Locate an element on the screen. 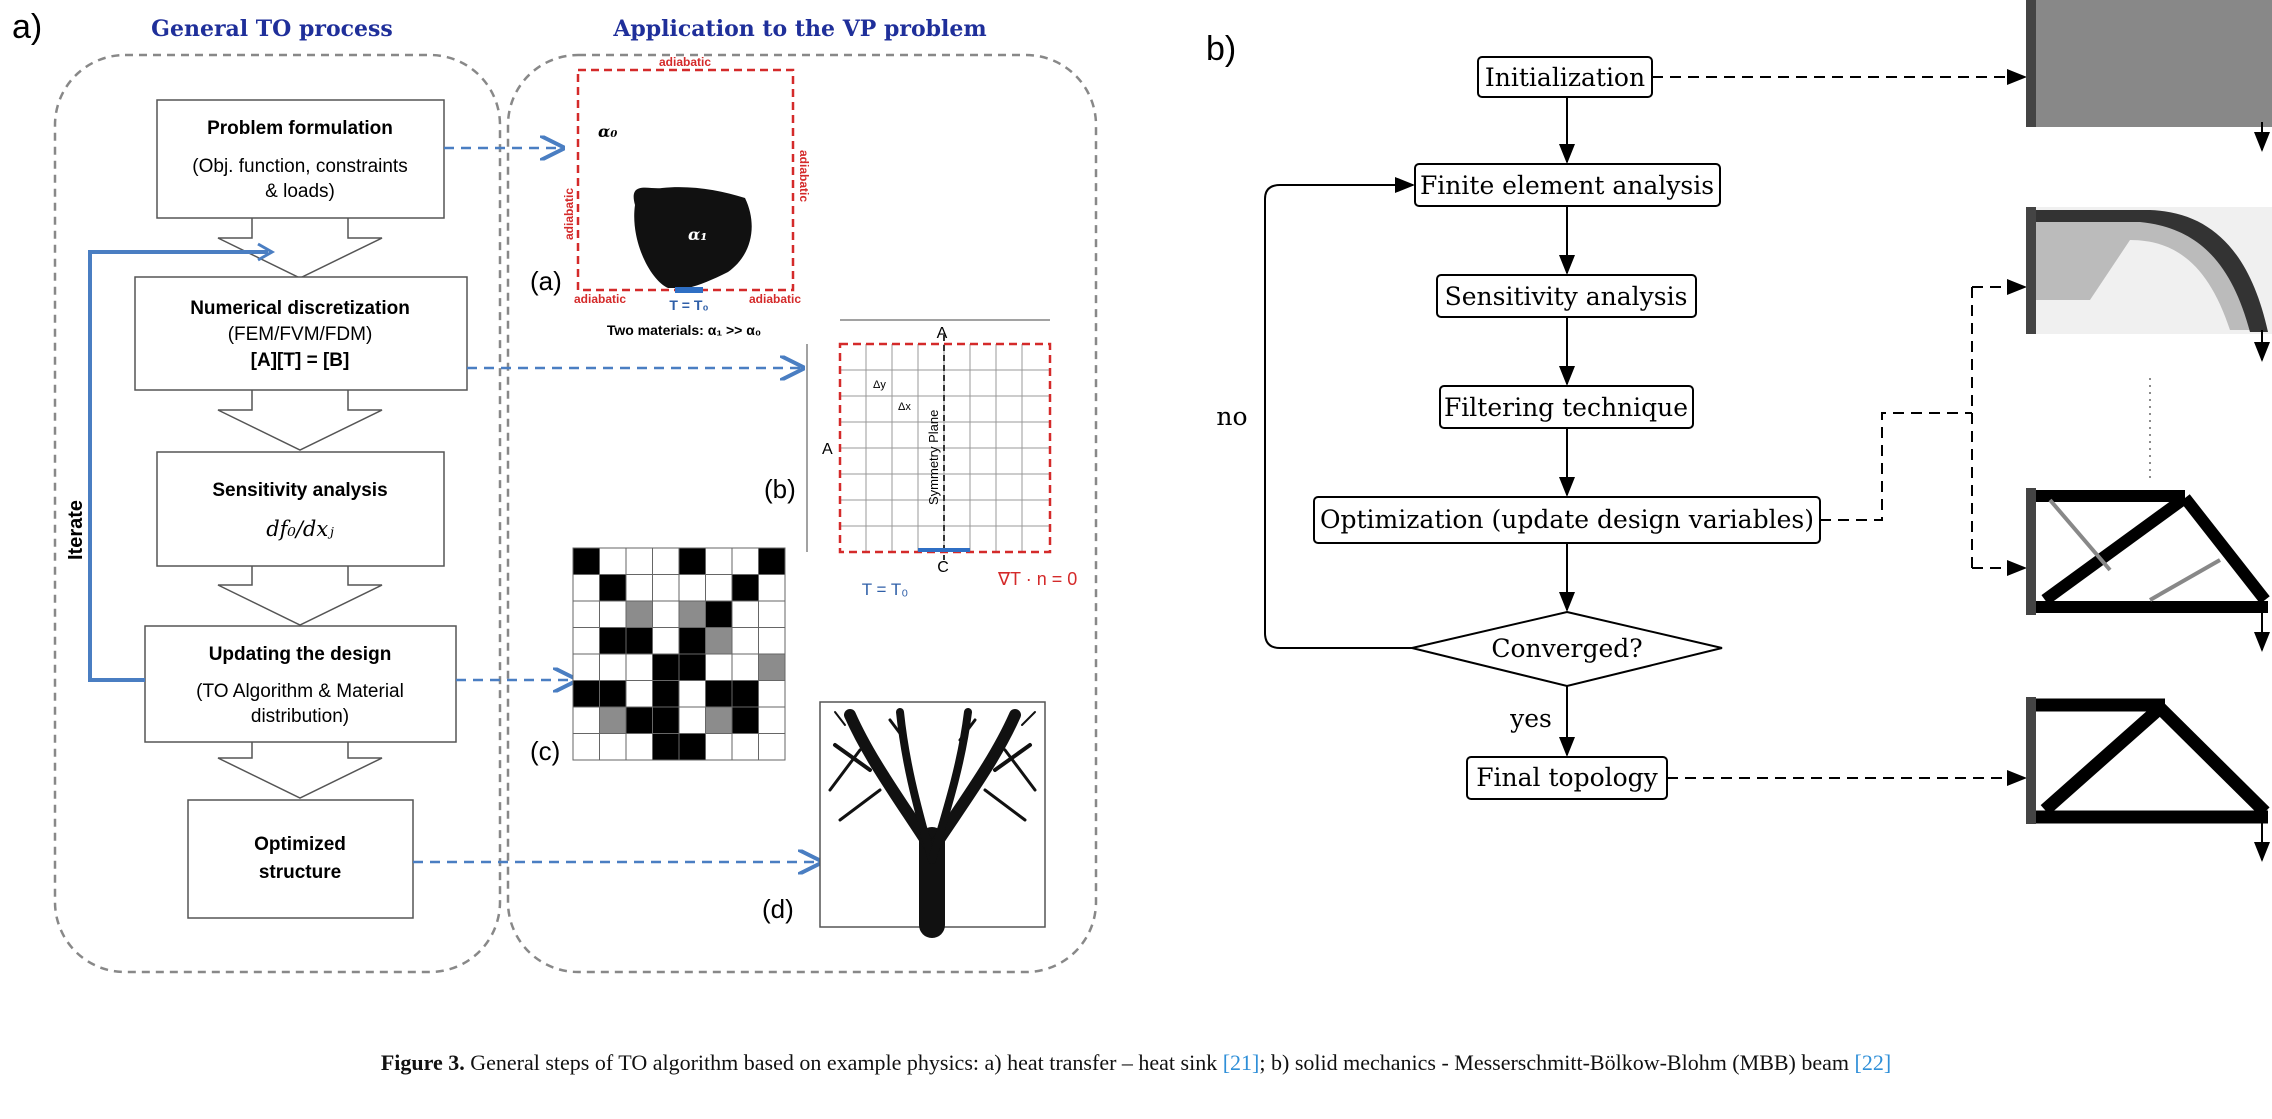 Image resolution: width=2272 pixels, height=1119 pixels. header-general-to: General TO process is located at coordinates (272, 29).